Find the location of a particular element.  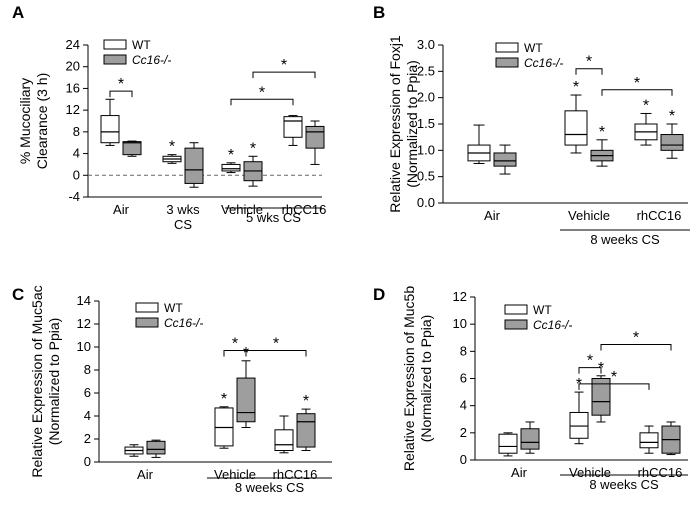

y-tick-label: 10 is located at coordinates (84, 346).